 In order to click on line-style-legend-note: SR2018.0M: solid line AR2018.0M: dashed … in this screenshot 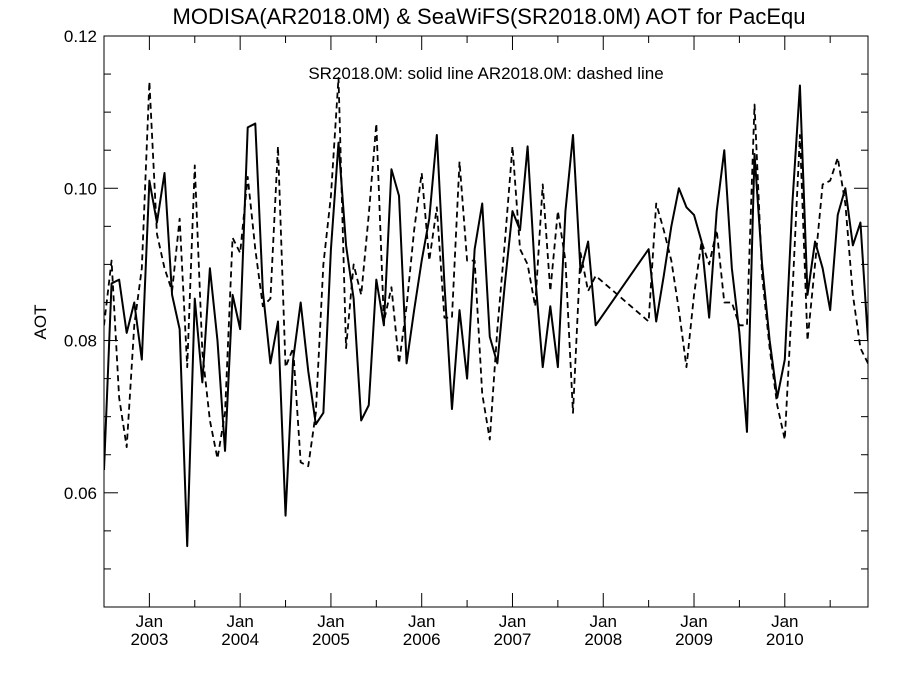, I will do `click(485, 73)`.